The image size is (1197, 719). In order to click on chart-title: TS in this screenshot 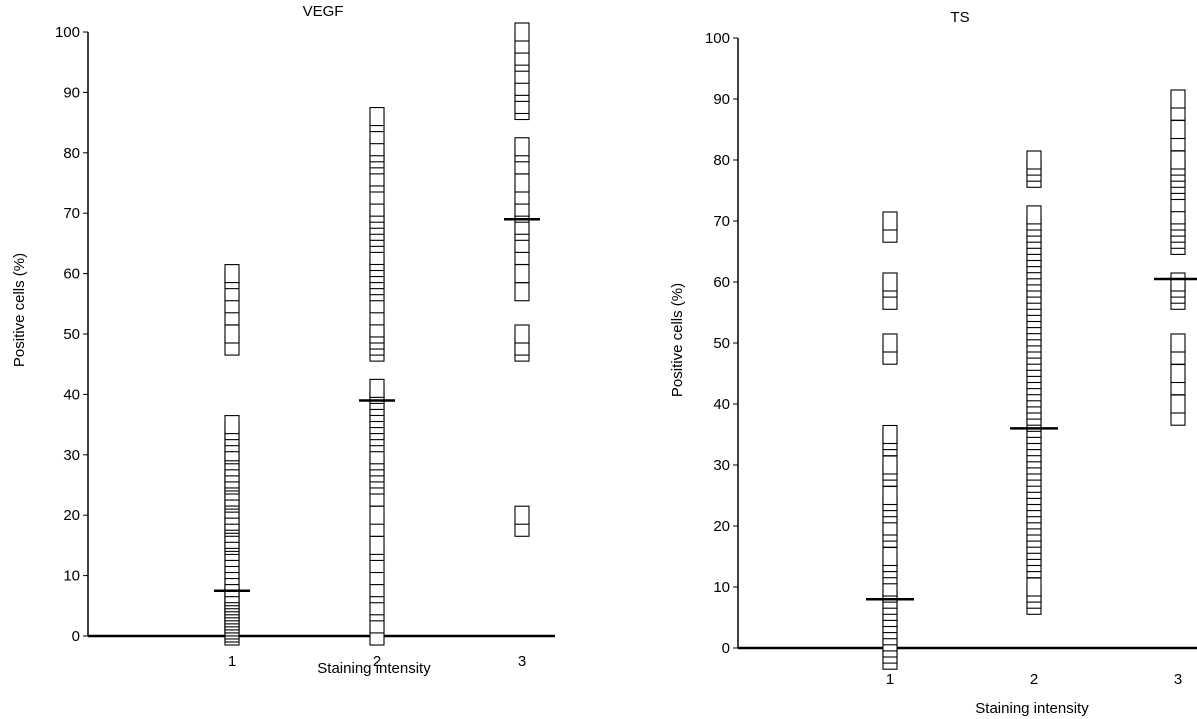, I will do `click(959, 17)`.